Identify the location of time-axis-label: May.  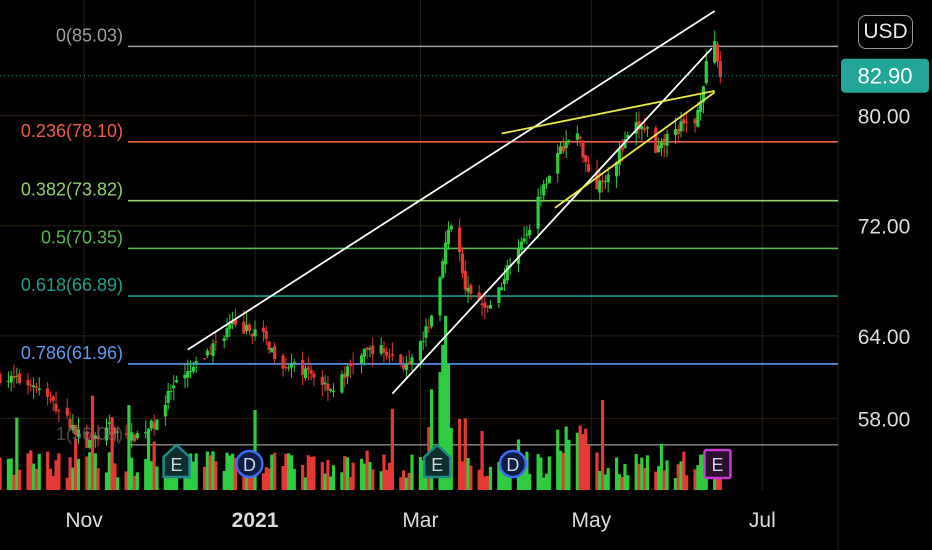
(592, 520).